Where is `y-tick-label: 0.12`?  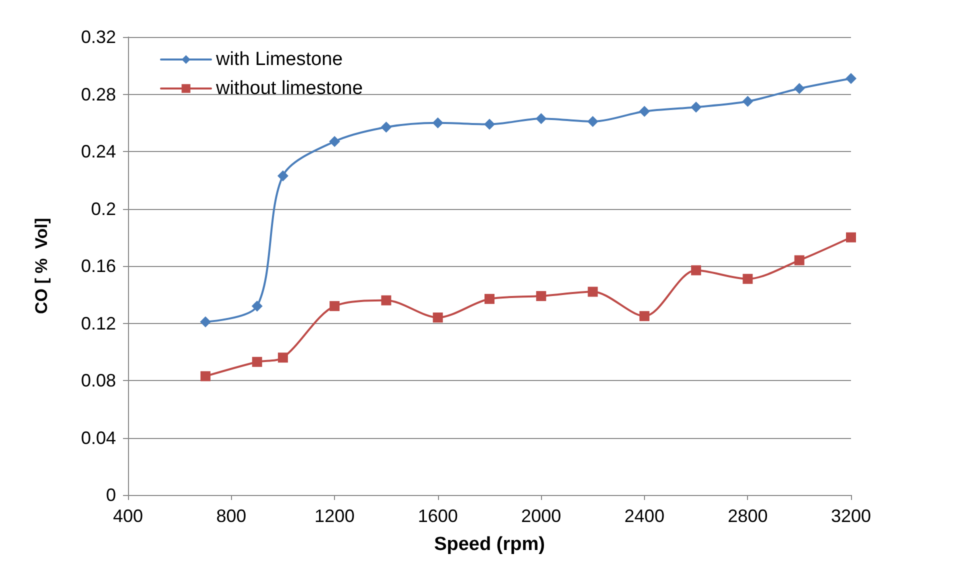 y-tick-label: 0.12 is located at coordinates (98, 323).